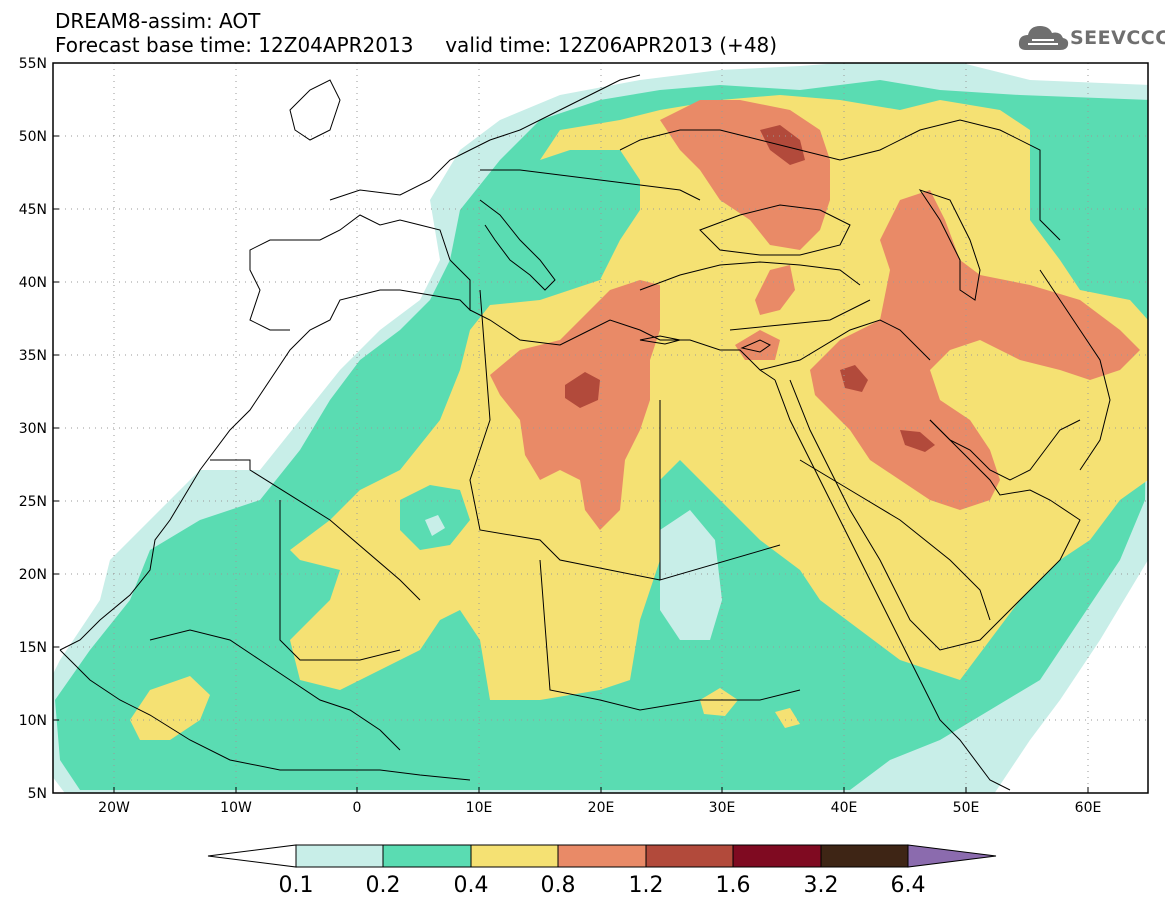 This screenshot has width=1165, height=905. I want to click on lat-tick-label: 20N, so click(33, 575).